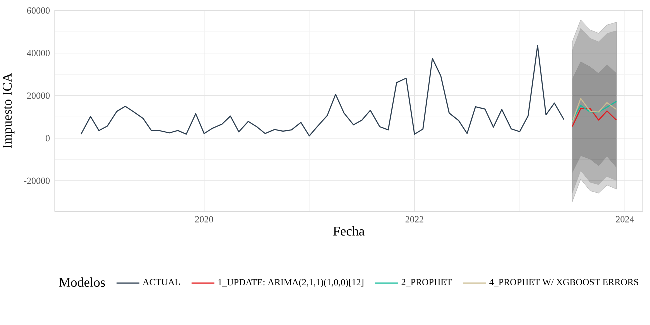 The image size is (650, 325). Describe the element at coordinates (82, 283) in the screenshot. I see `legend-title: Modelos` at that location.